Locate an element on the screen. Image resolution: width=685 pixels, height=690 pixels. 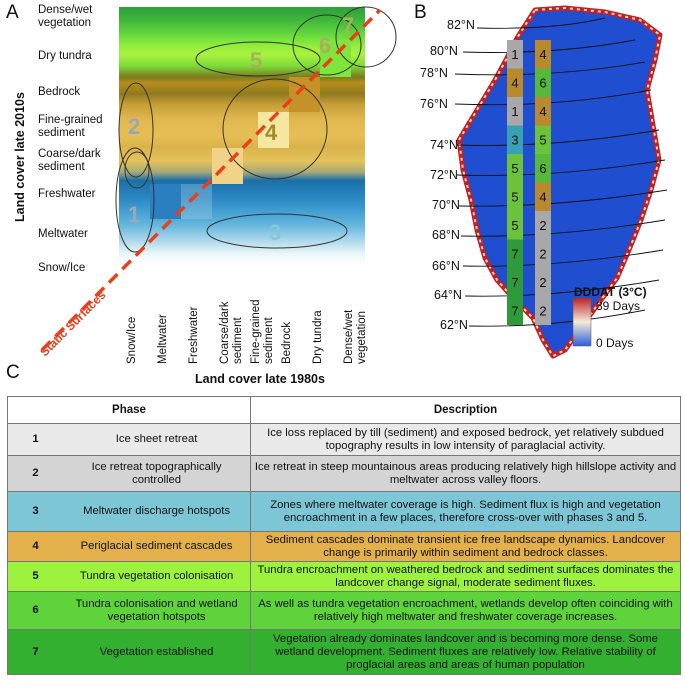
matrix-y-label: Fine-grained sediment is located at coordinates (70, 126).